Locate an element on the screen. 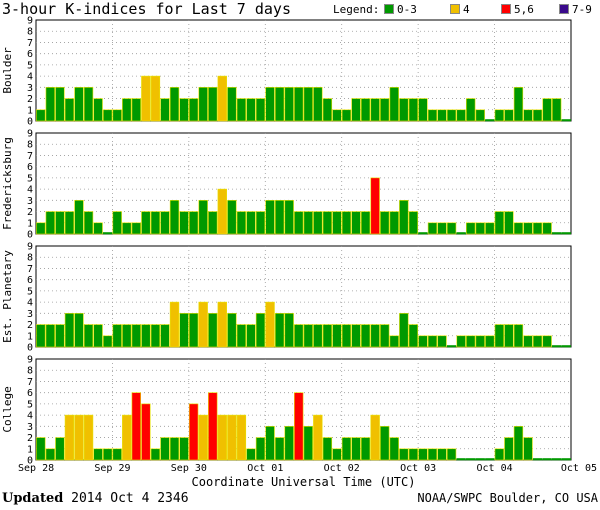 This screenshot has width=600, height=510. legend-label: Legend: is located at coordinates (356, 9).